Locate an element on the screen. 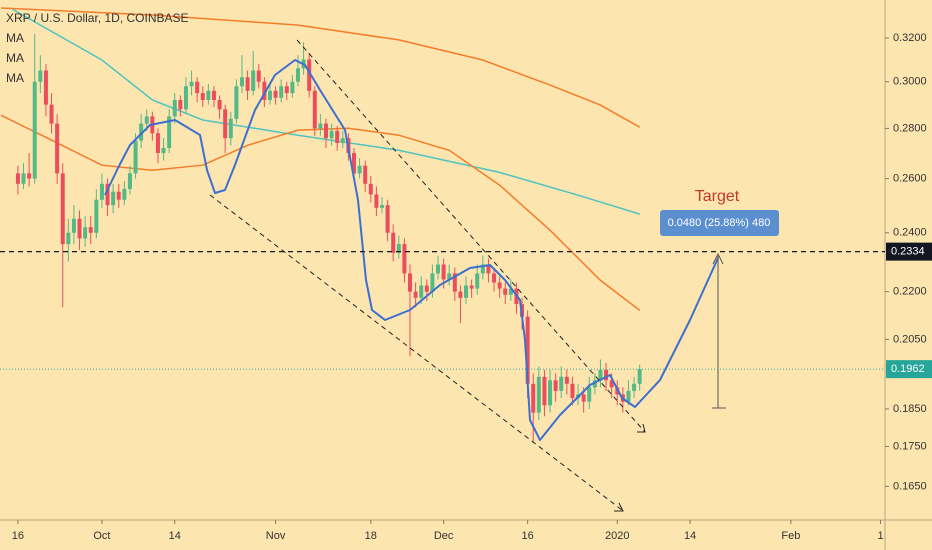  x-tick-label: Nov is located at coordinates (276, 536).